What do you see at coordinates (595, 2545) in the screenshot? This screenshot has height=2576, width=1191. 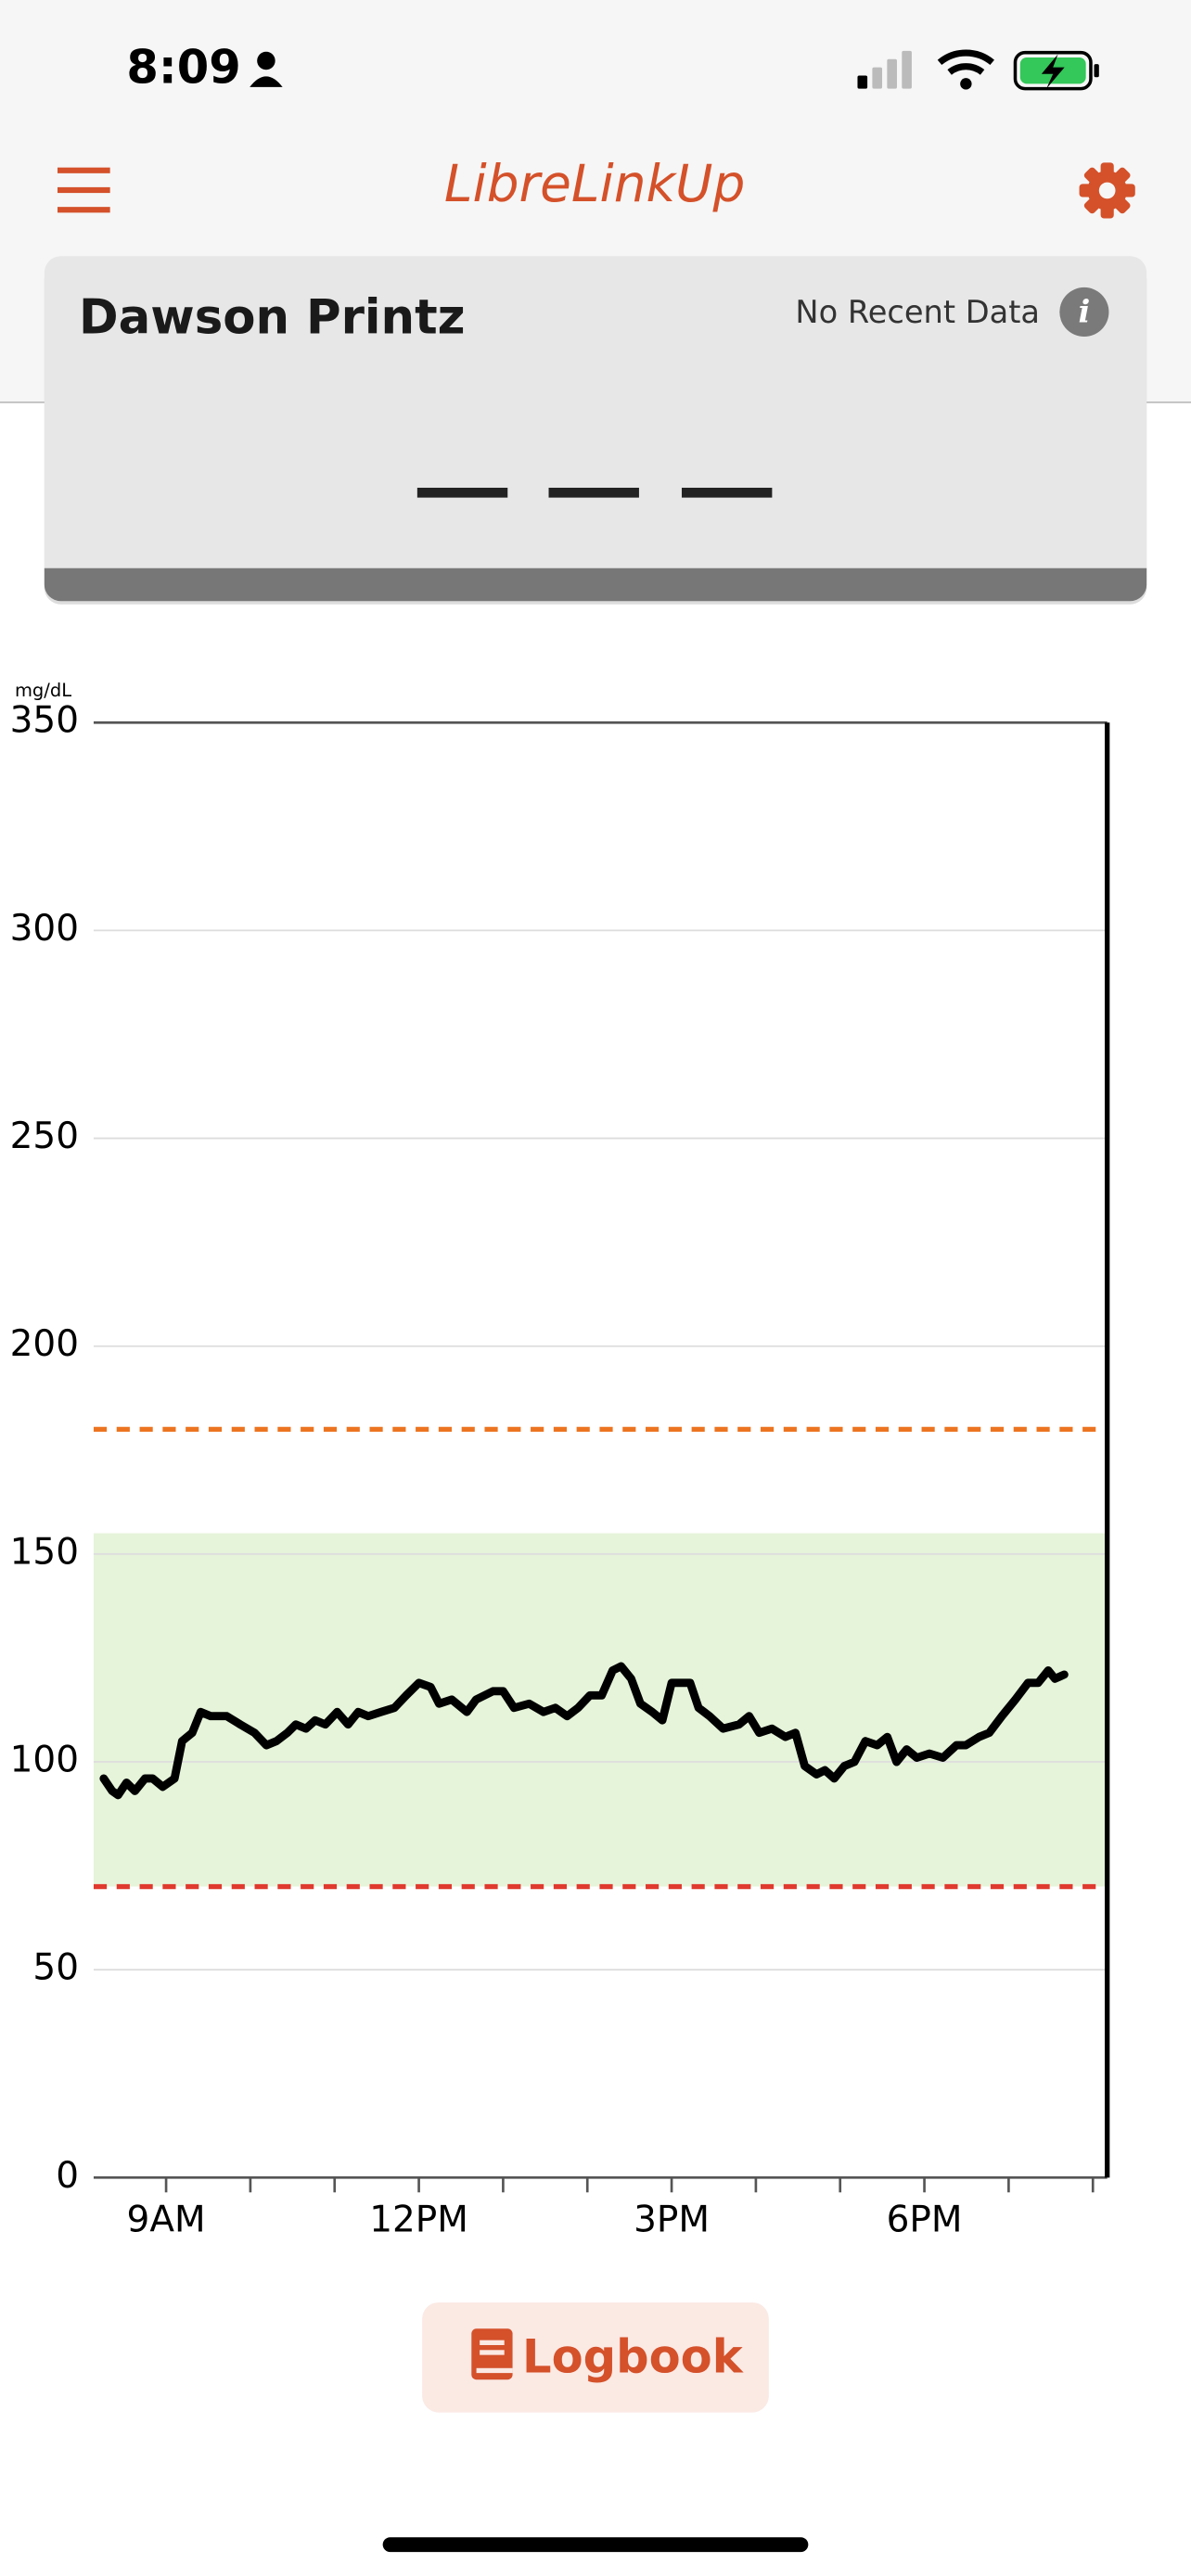 I see `home-indicator` at bounding box center [595, 2545].